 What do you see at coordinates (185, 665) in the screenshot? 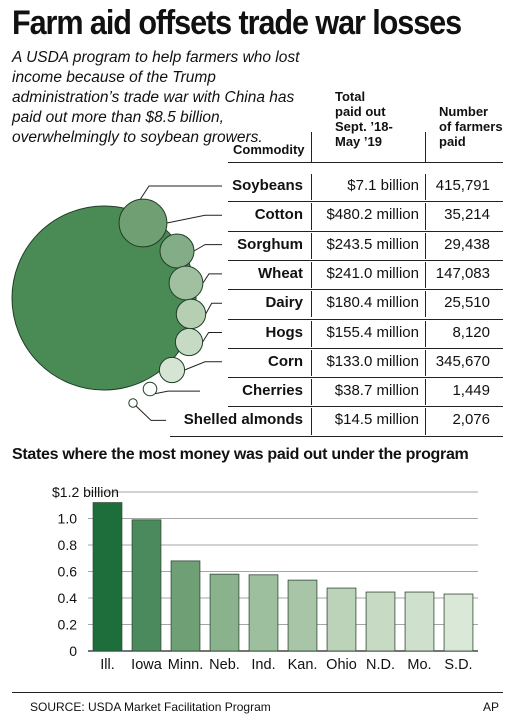
I see `x-tick-label: Minn.` at bounding box center [185, 665].